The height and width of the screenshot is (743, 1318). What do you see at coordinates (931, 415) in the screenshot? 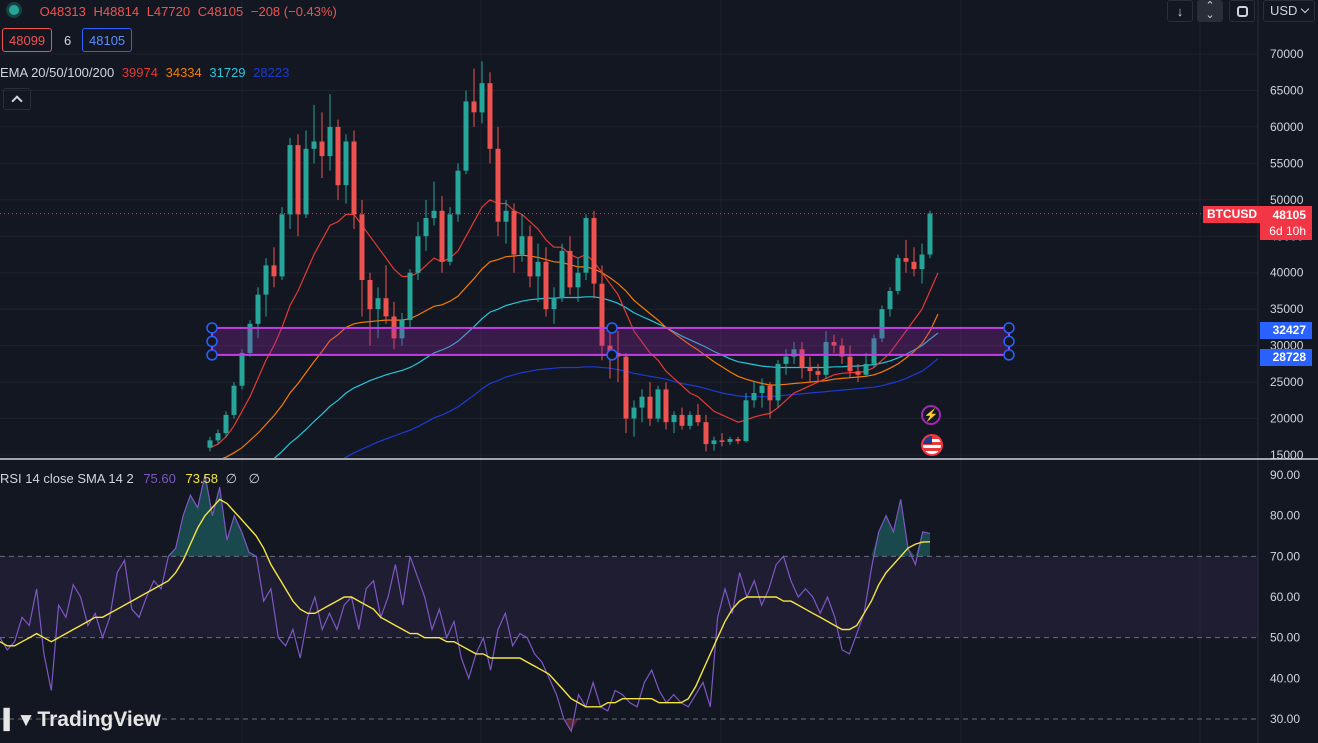
I see `lightning-event-icon: ⚡` at bounding box center [931, 415].